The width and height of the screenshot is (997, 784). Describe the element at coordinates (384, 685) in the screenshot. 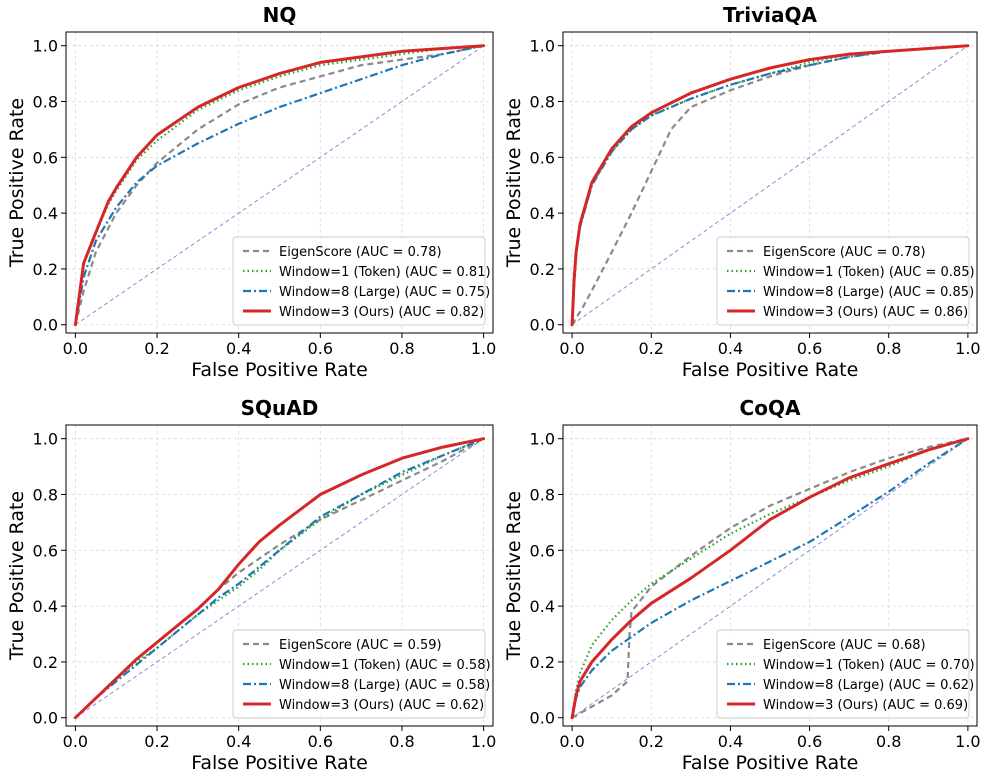

I see `legend-label: Window=8 (Large) (AUC = 0.58)` at that location.